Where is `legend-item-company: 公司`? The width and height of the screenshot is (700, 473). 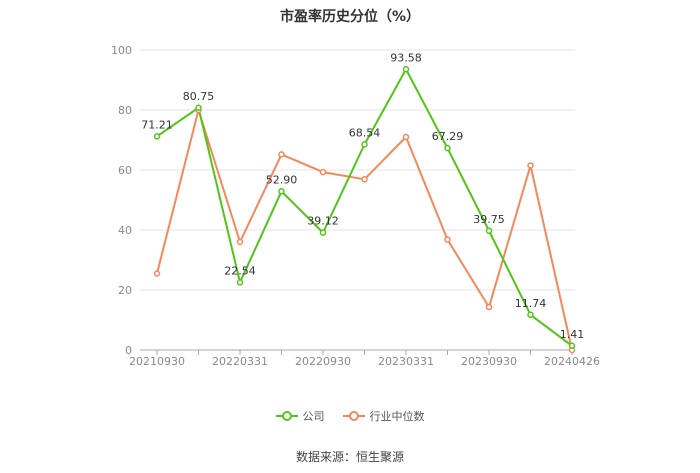 legend-item-company: 公司 is located at coordinates (300, 416).